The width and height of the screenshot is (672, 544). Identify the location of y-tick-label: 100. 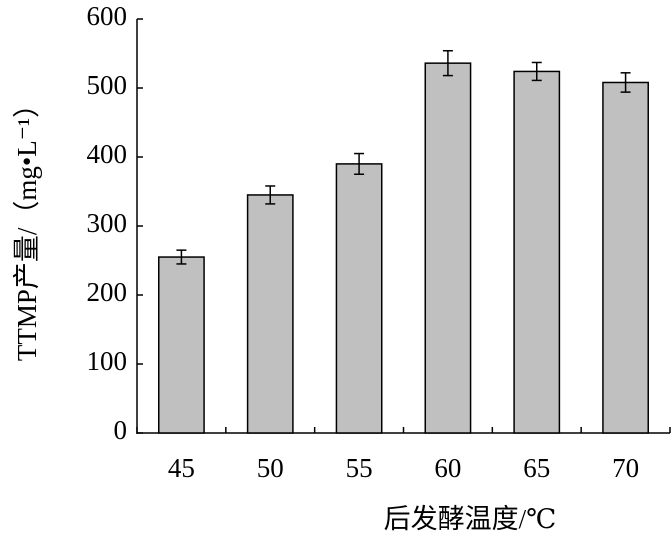
(107, 361).